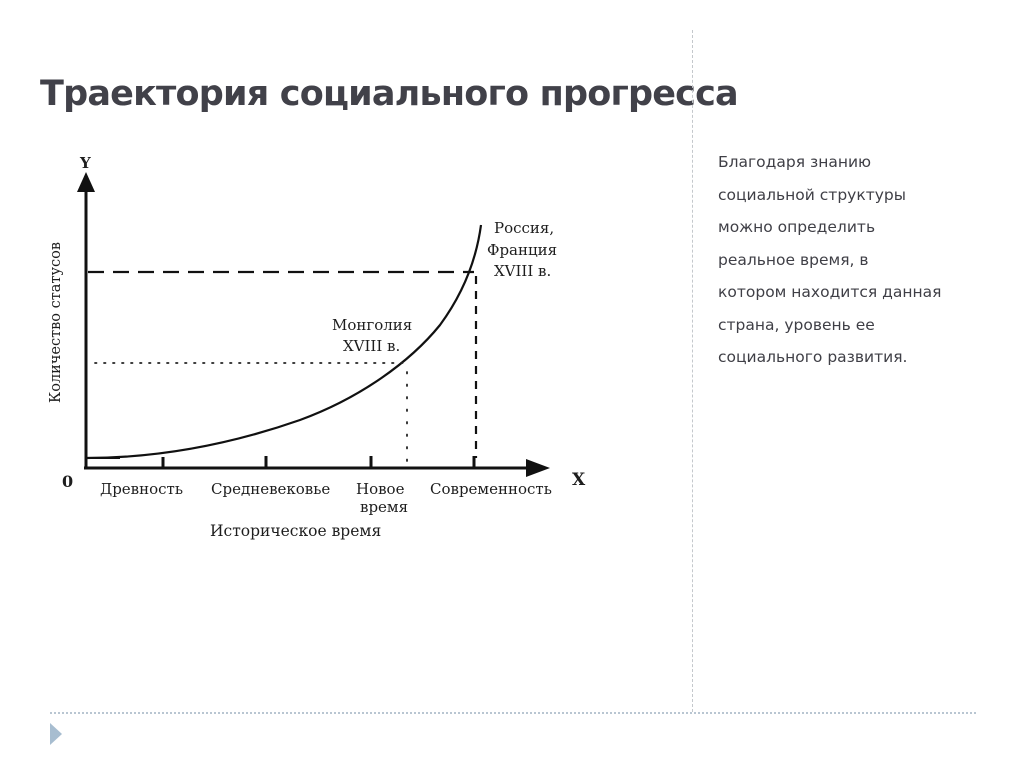 The height and width of the screenshot is (767, 1024). Describe the element at coordinates (513, 713) in the screenshot. I see `horizontal-divider` at that location.